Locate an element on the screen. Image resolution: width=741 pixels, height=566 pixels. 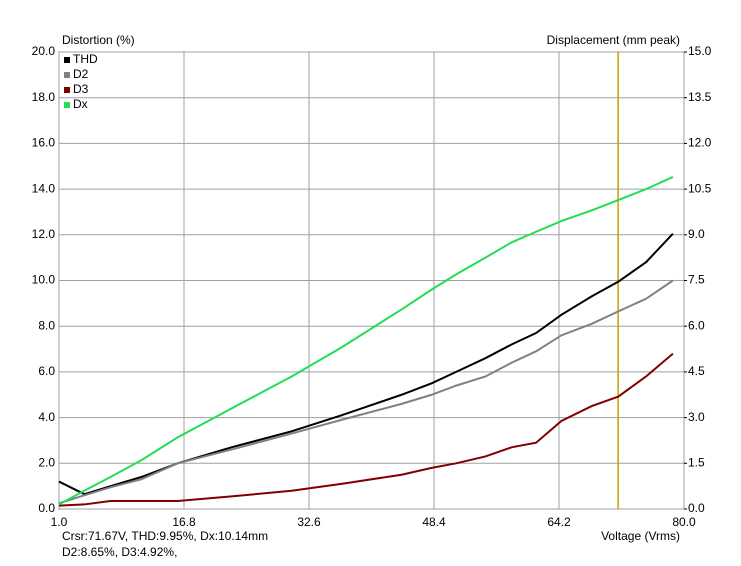
y2-tick-label: 1.5 is located at coordinates (696, 462).